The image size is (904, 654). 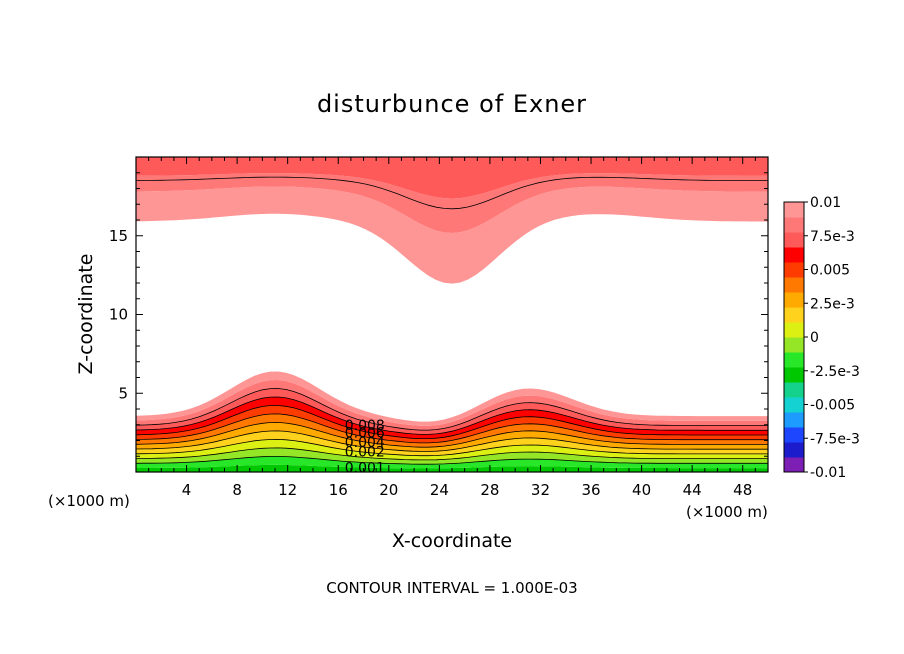 What do you see at coordinates (835, 372) in the screenshot?
I see `colorbar-label: -2.5e-3` at bounding box center [835, 372].